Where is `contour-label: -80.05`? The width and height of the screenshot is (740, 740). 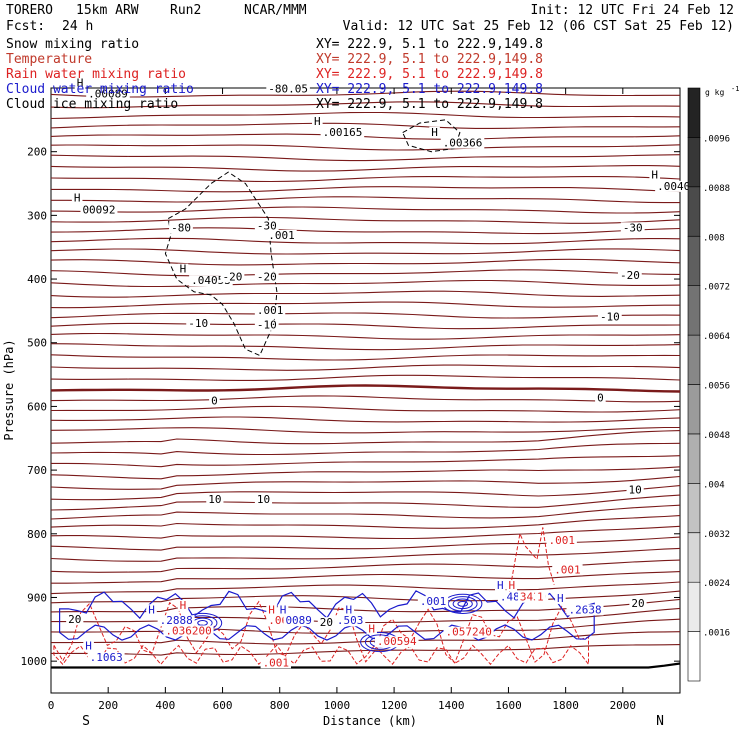
contour-label: -80.05 is located at coordinates (288, 88).